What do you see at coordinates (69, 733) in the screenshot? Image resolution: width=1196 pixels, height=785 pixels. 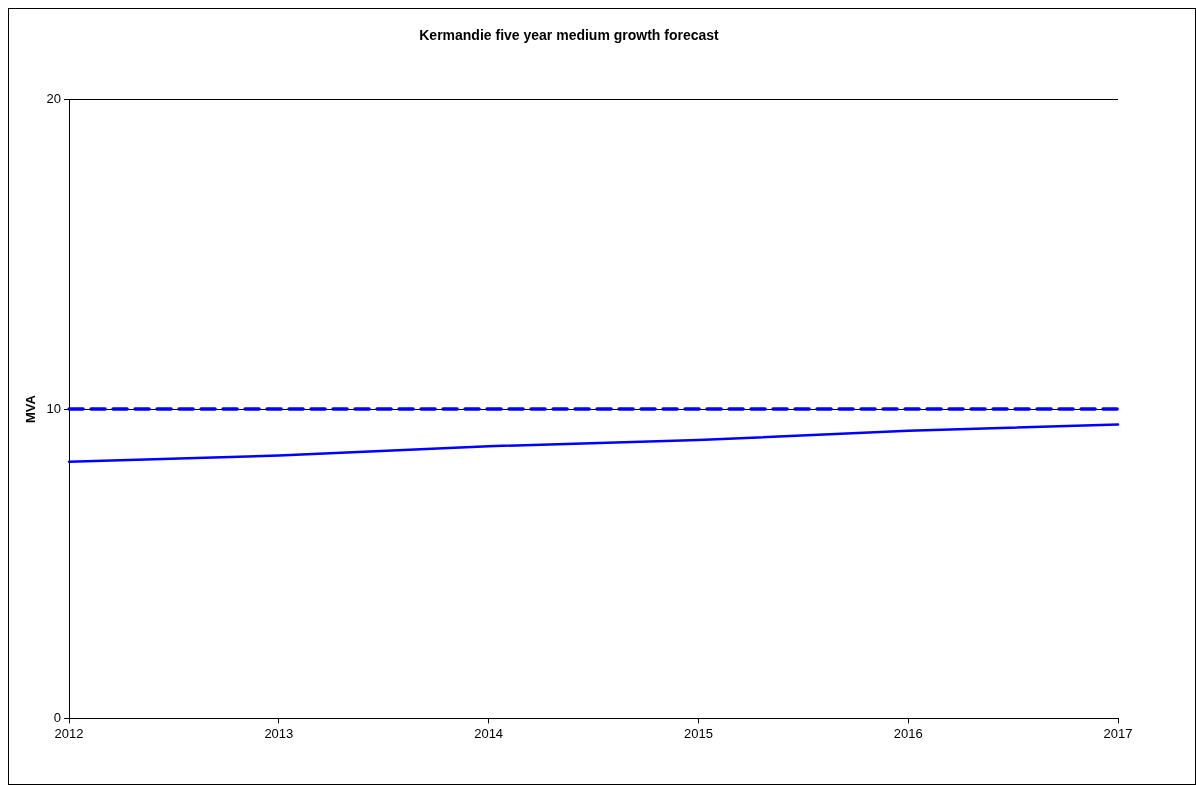 I see `x-tick-label: 2012` at bounding box center [69, 733].